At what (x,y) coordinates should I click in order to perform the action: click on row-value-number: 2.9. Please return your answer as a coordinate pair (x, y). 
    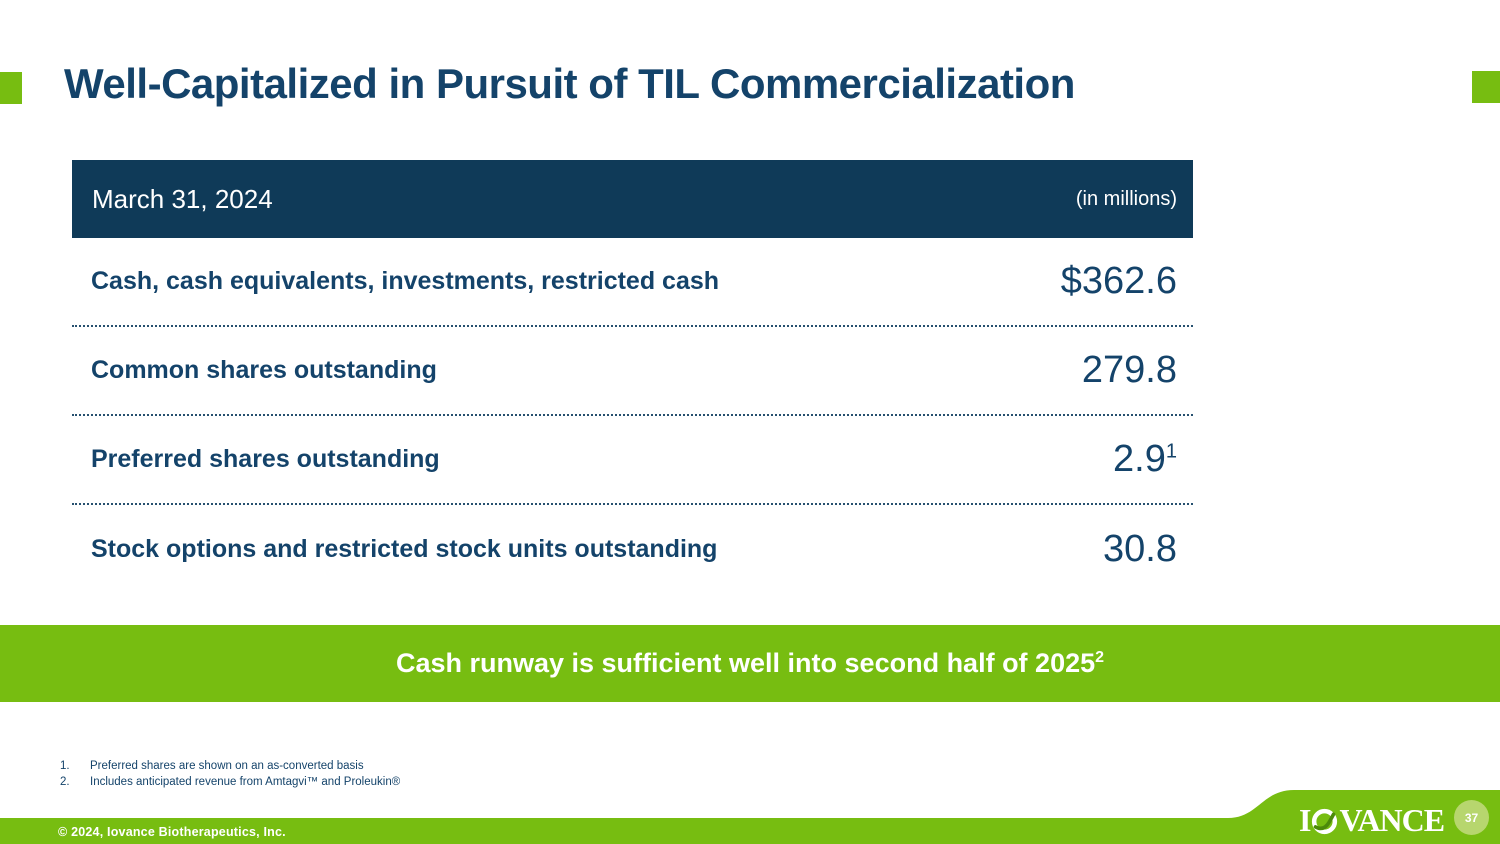
    Looking at the image, I should click on (1139, 459).